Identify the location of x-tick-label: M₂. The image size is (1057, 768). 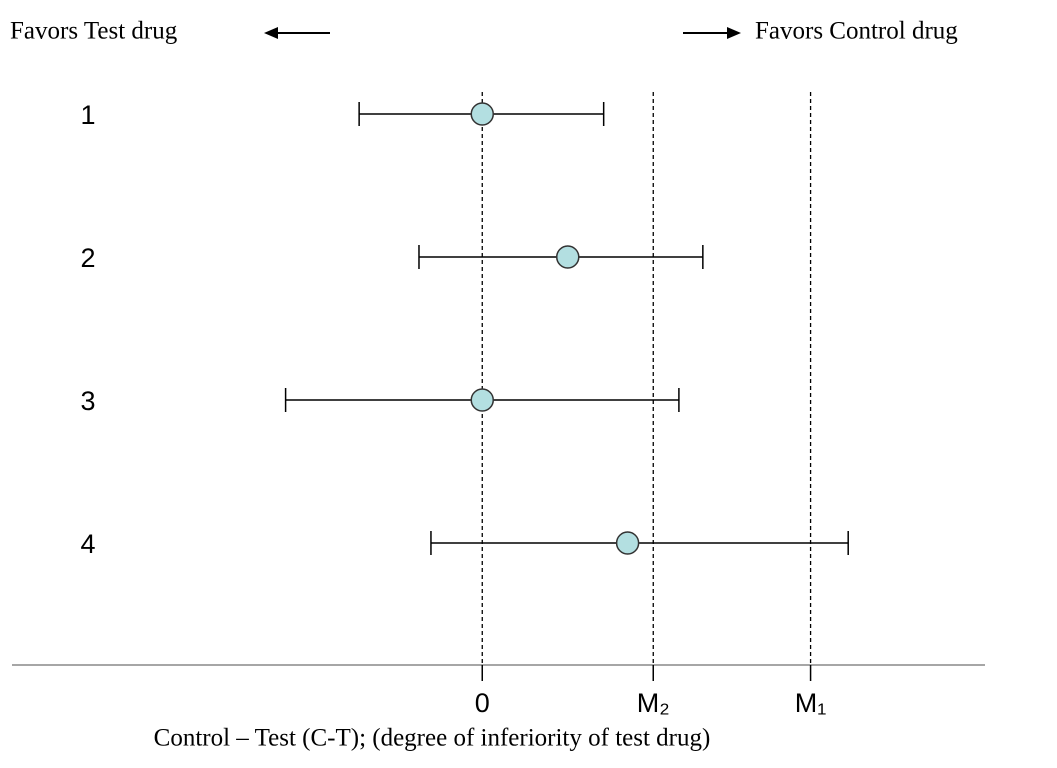
(653, 703).